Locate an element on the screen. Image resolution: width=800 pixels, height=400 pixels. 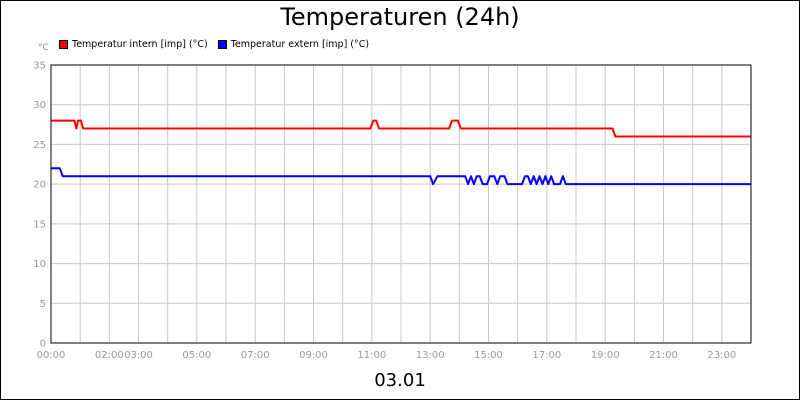
y-tick-label: 30 is located at coordinates (39, 105).